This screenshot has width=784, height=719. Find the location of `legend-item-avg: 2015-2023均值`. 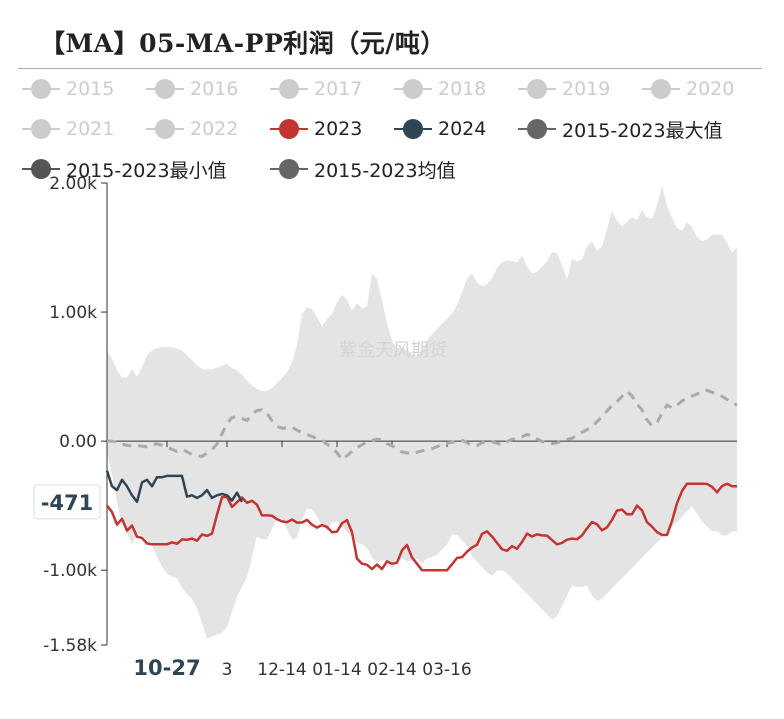

legend-item-avg: 2015-2023均值 is located at coordinates (361, 169).